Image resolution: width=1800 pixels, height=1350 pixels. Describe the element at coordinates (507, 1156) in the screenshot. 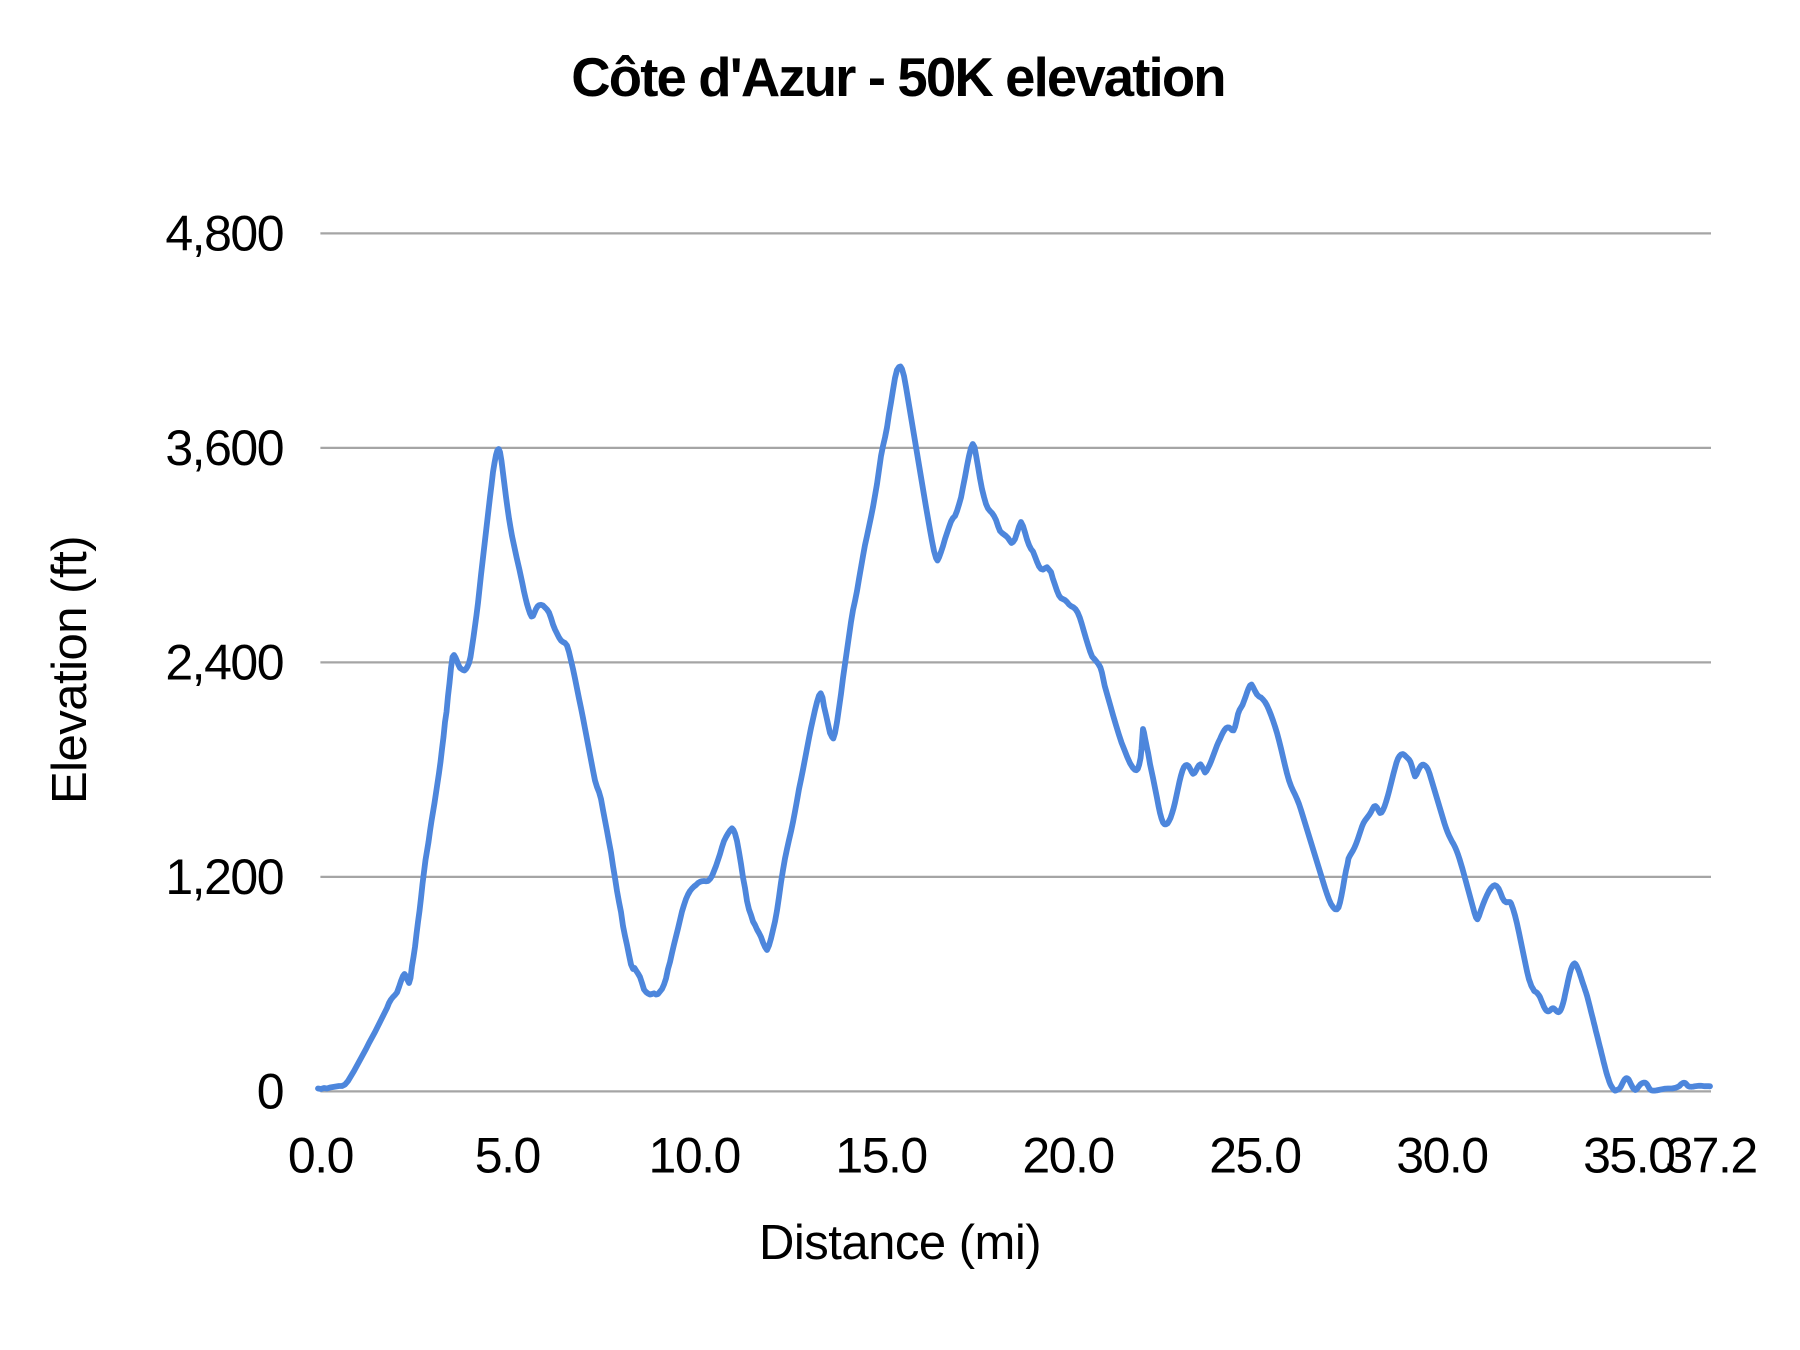

I see `svg-text: 5.0` at that location.